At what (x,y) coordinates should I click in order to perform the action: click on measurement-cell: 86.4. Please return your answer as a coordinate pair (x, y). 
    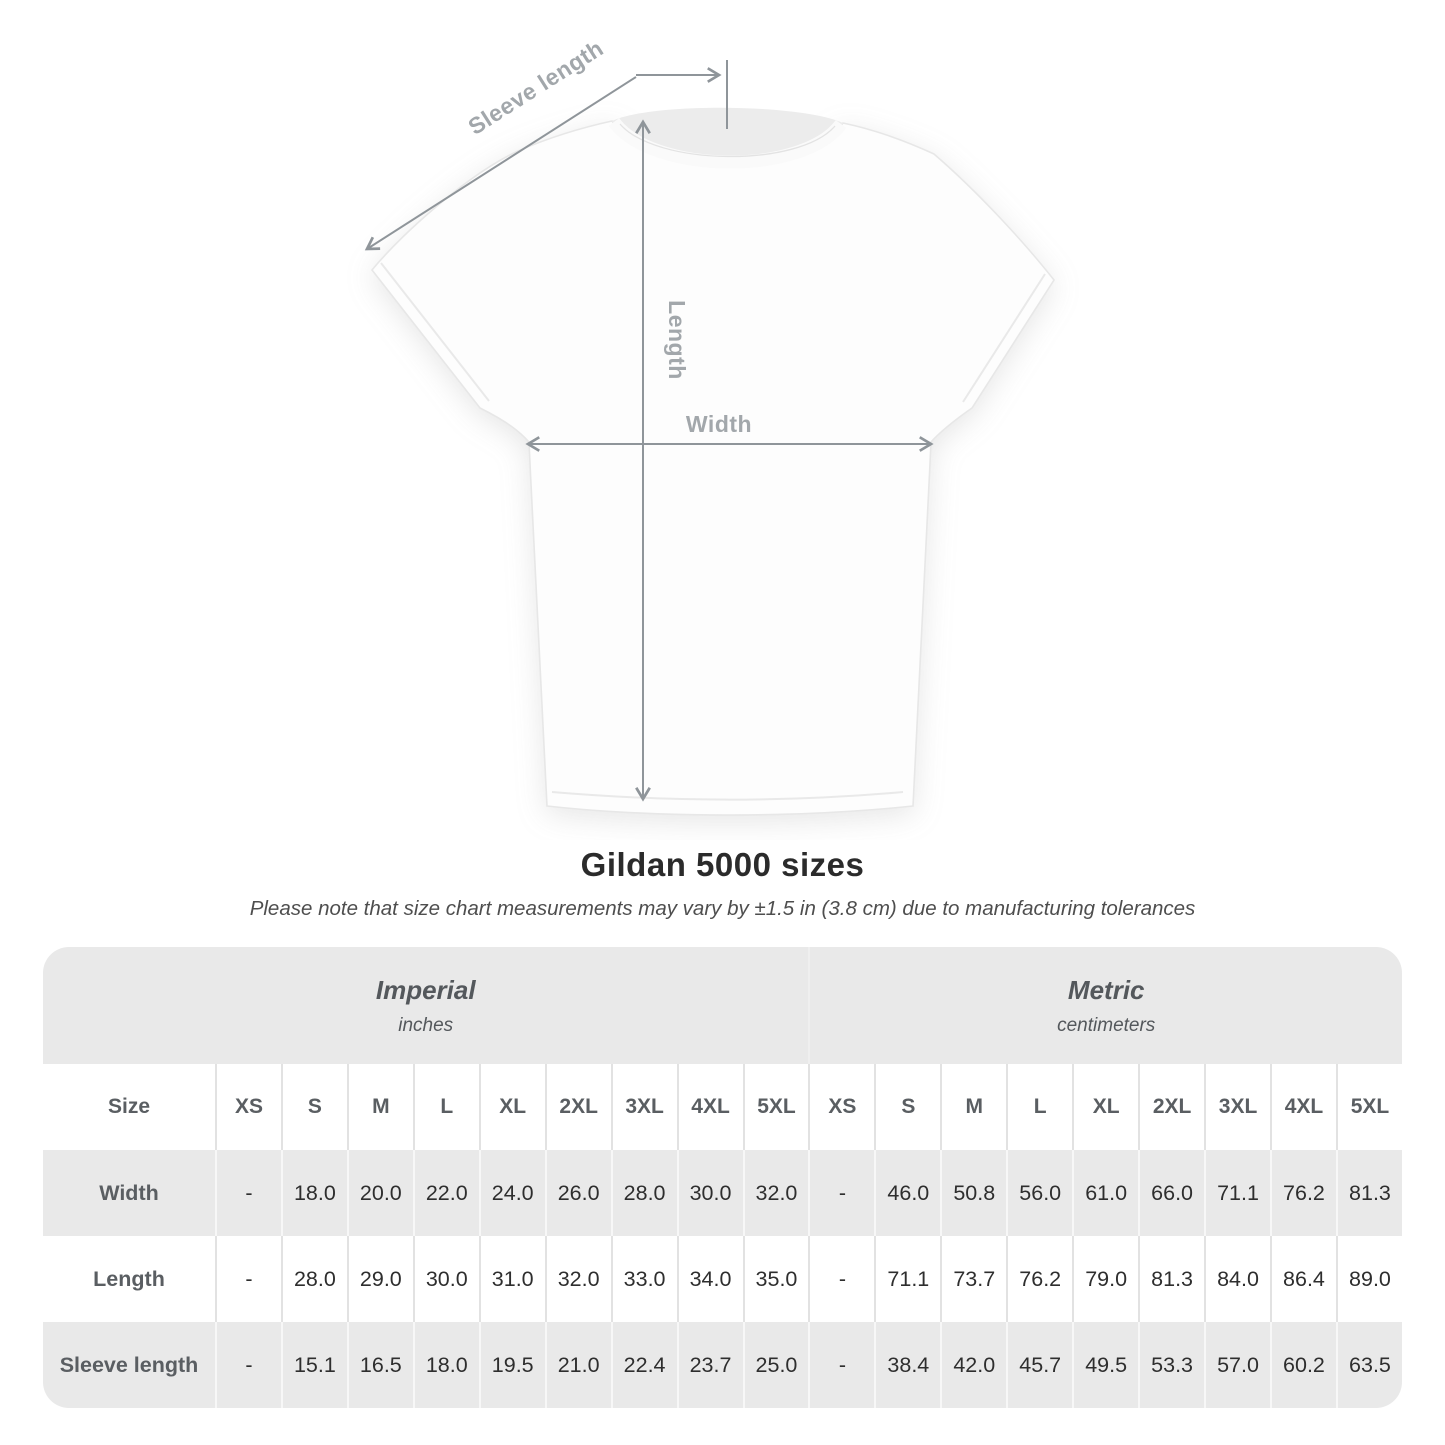
    Looking at the image, I should click on (1303, 1279).